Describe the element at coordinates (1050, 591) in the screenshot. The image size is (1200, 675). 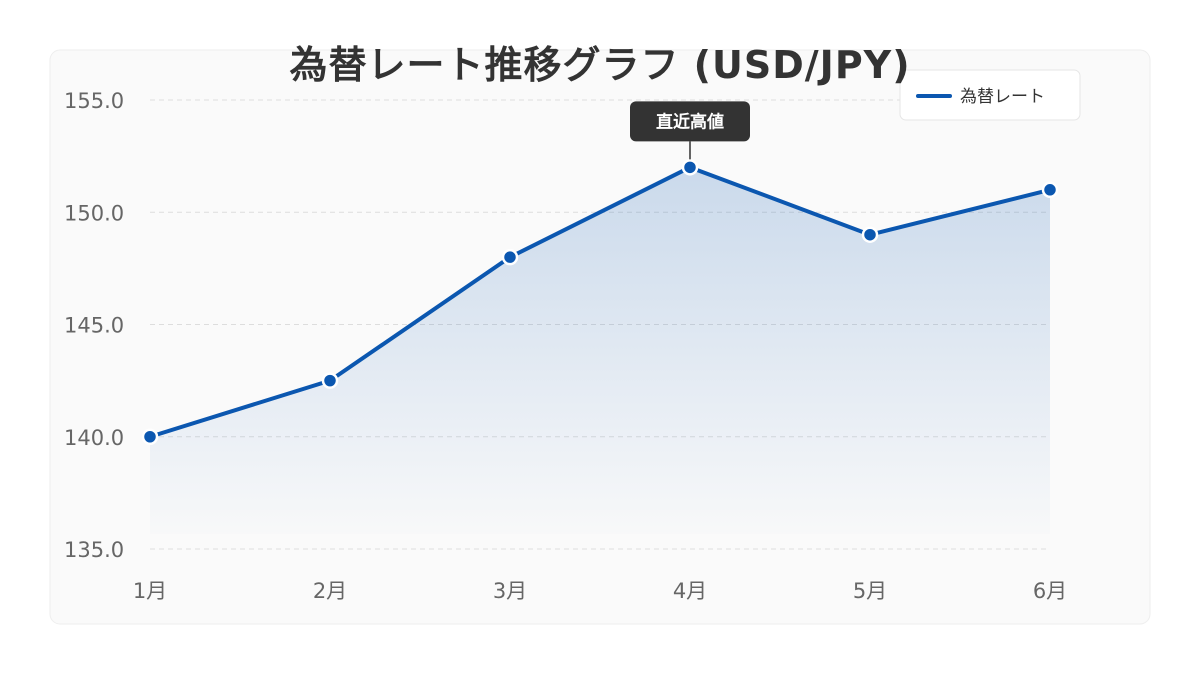
I see `x-tick-label: 6月` at that location.